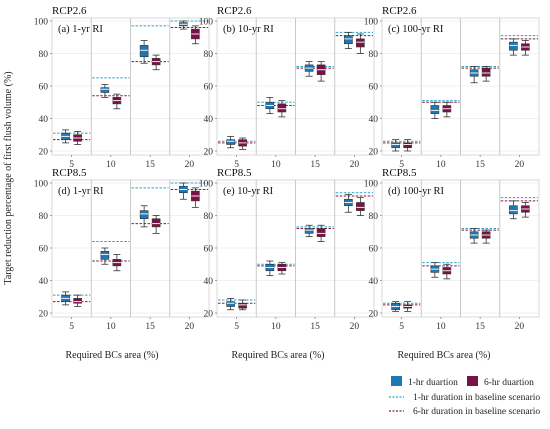 The image size is (550, 429). I want to click on panel-4: RCP8.5 20 40 60 80 100 5 10 15 20 (d) 1-yr RI, so click(122, 249).